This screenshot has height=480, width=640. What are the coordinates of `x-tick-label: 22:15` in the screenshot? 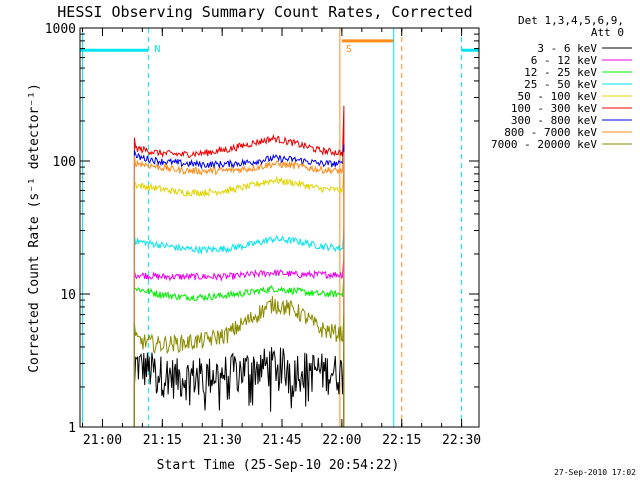 It's located at (401, 440).